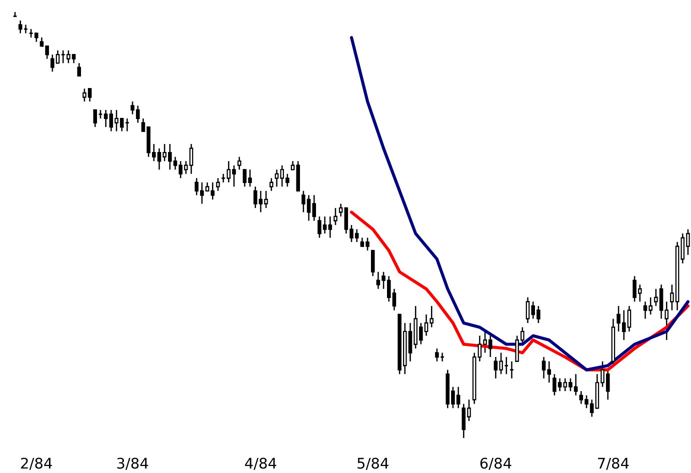 The width and height of the screenshot is (691, 473). What do you see at coordinates (36, 464) in the screenshot?
I see `x-tick-label: 2/84` at bounding box center [36, 464].